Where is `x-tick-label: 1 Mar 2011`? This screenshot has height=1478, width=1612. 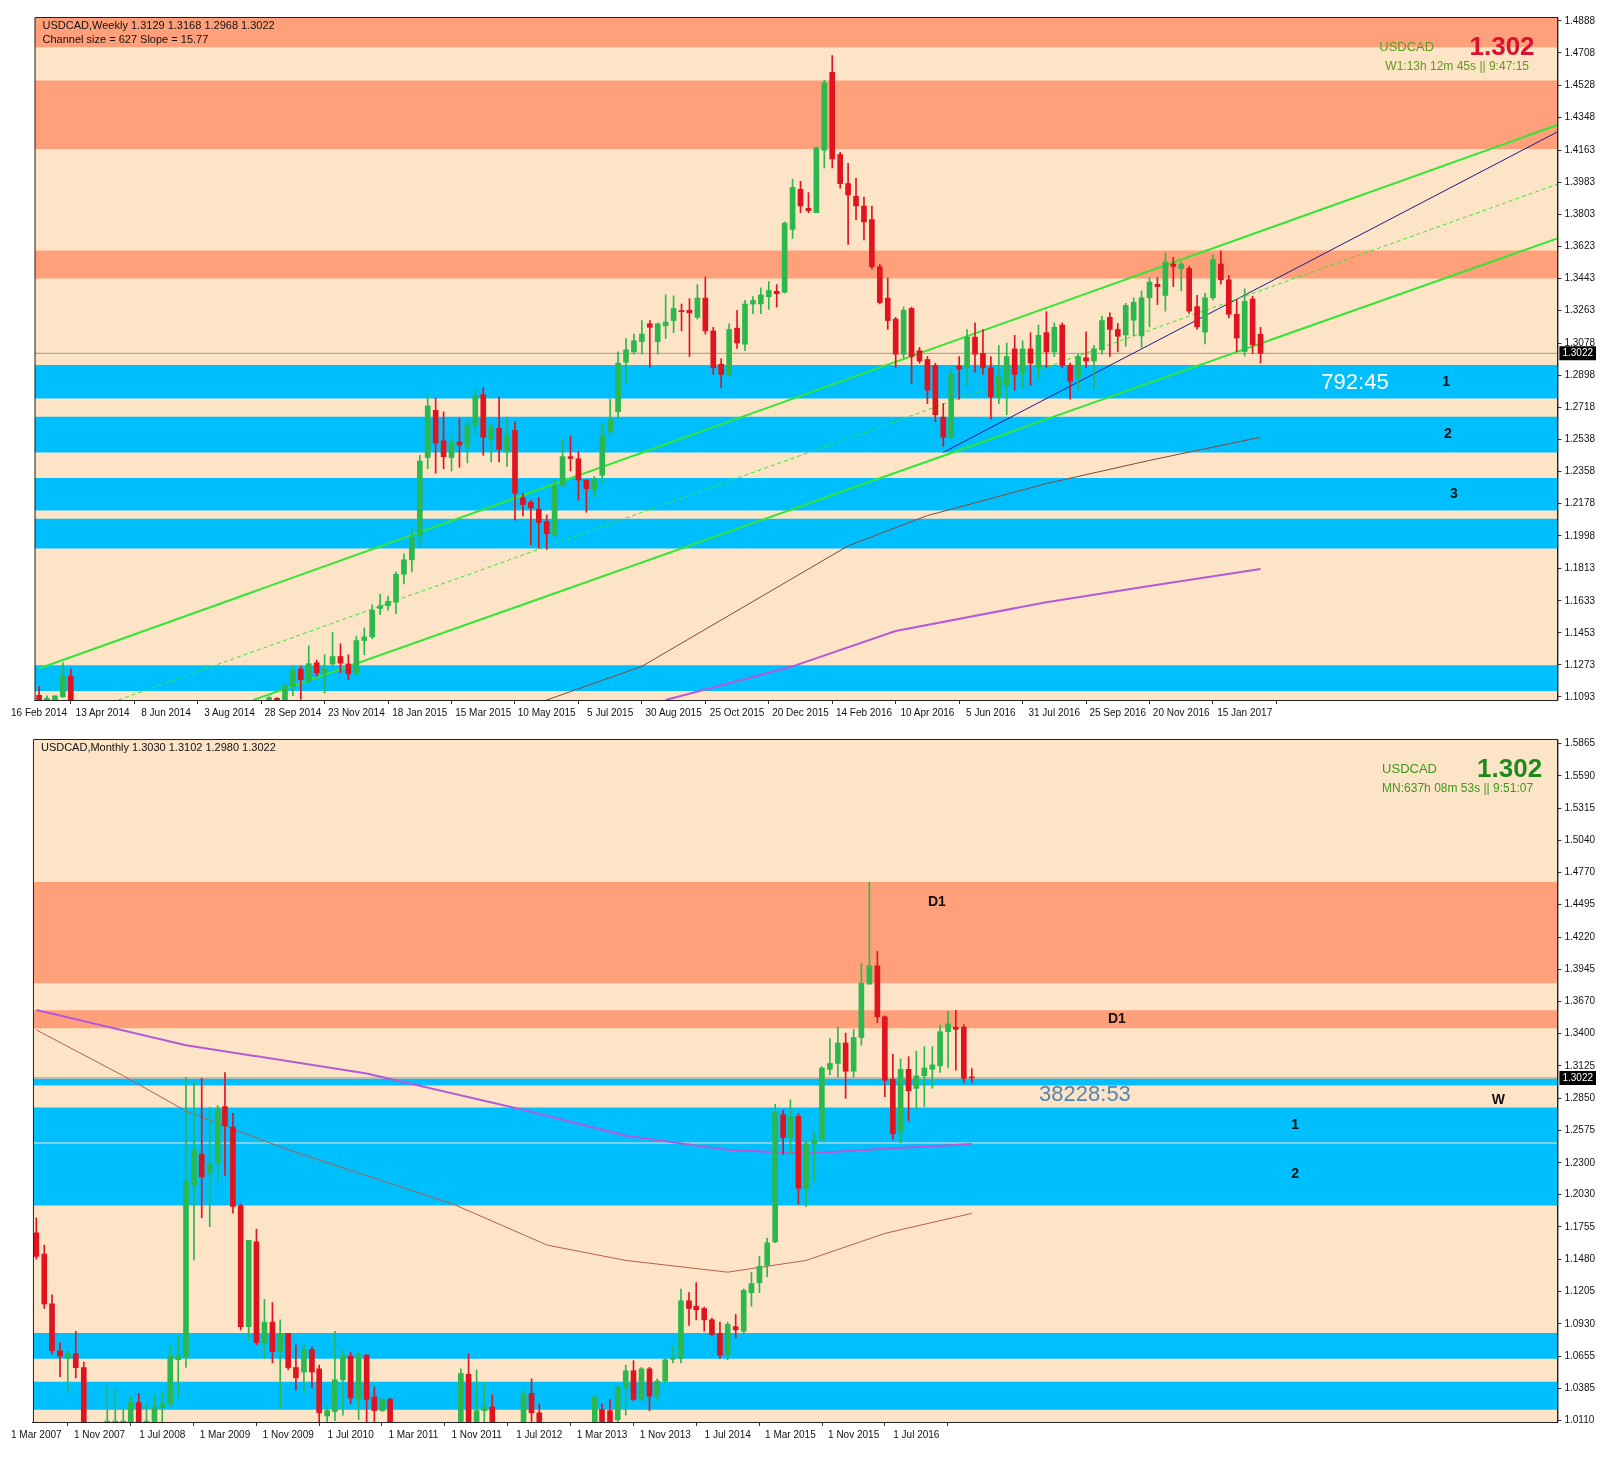
x-tick-label: 1 Mar 2011 is located at coordinates (413, 1434).